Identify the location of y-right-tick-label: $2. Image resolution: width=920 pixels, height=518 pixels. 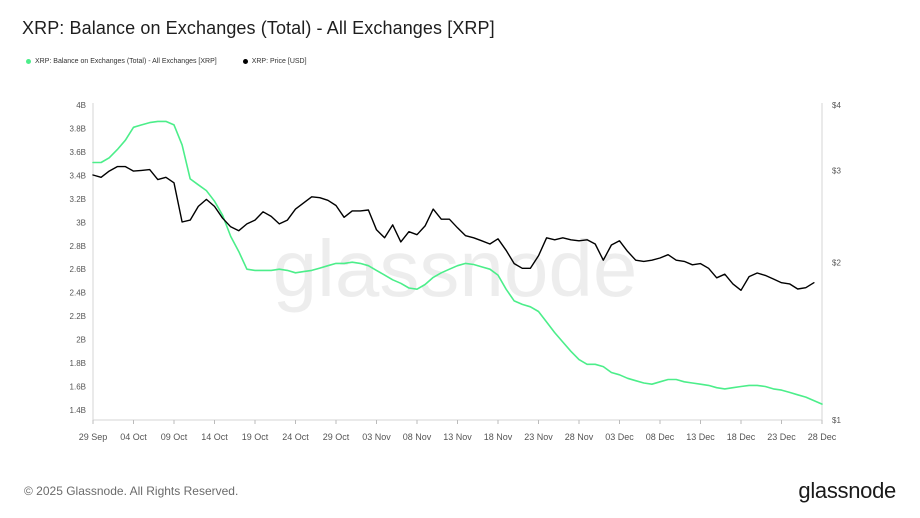
(836, 263).